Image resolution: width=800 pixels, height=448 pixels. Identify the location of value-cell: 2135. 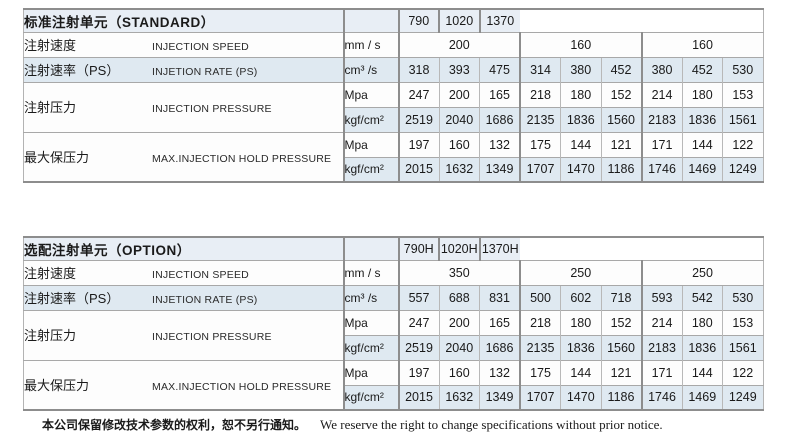
(540, 347).